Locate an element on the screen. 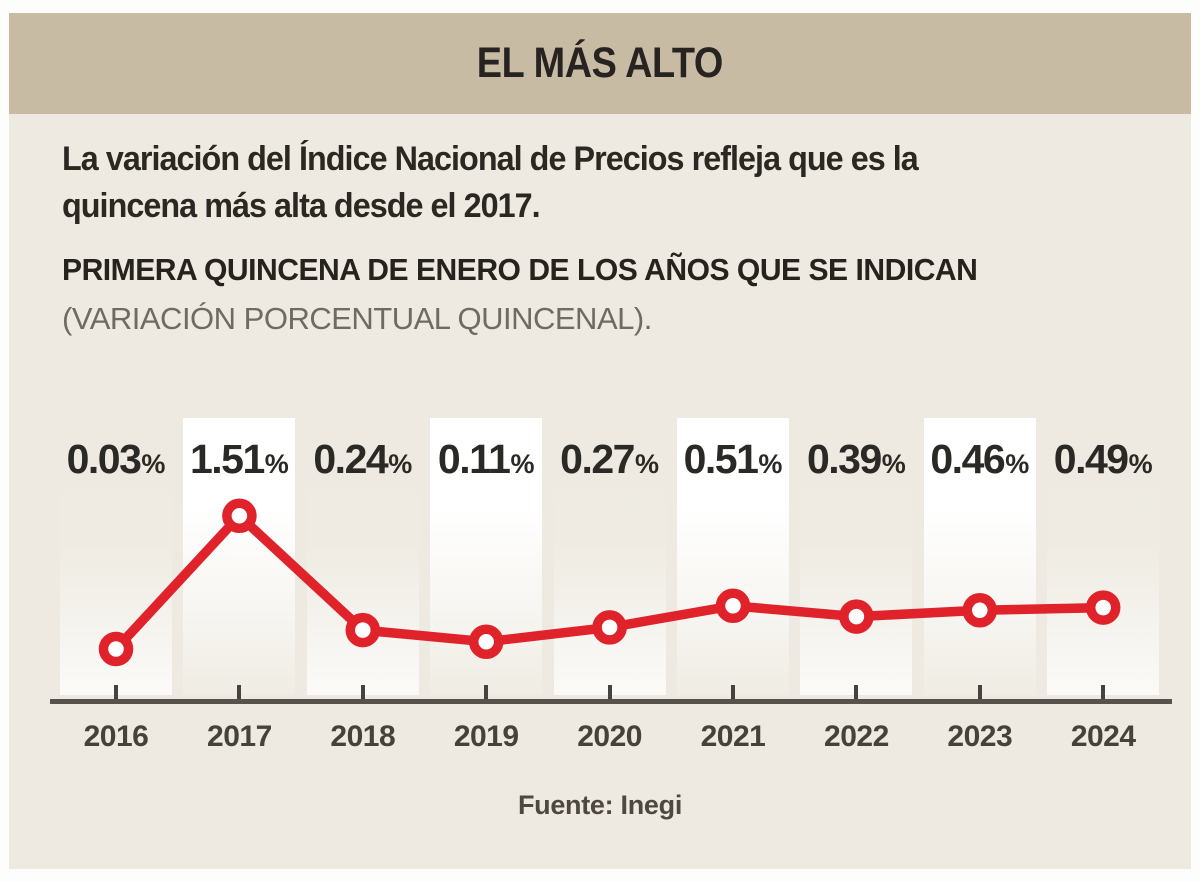  value-number: 0.46 is located at coordinates (967, 459).